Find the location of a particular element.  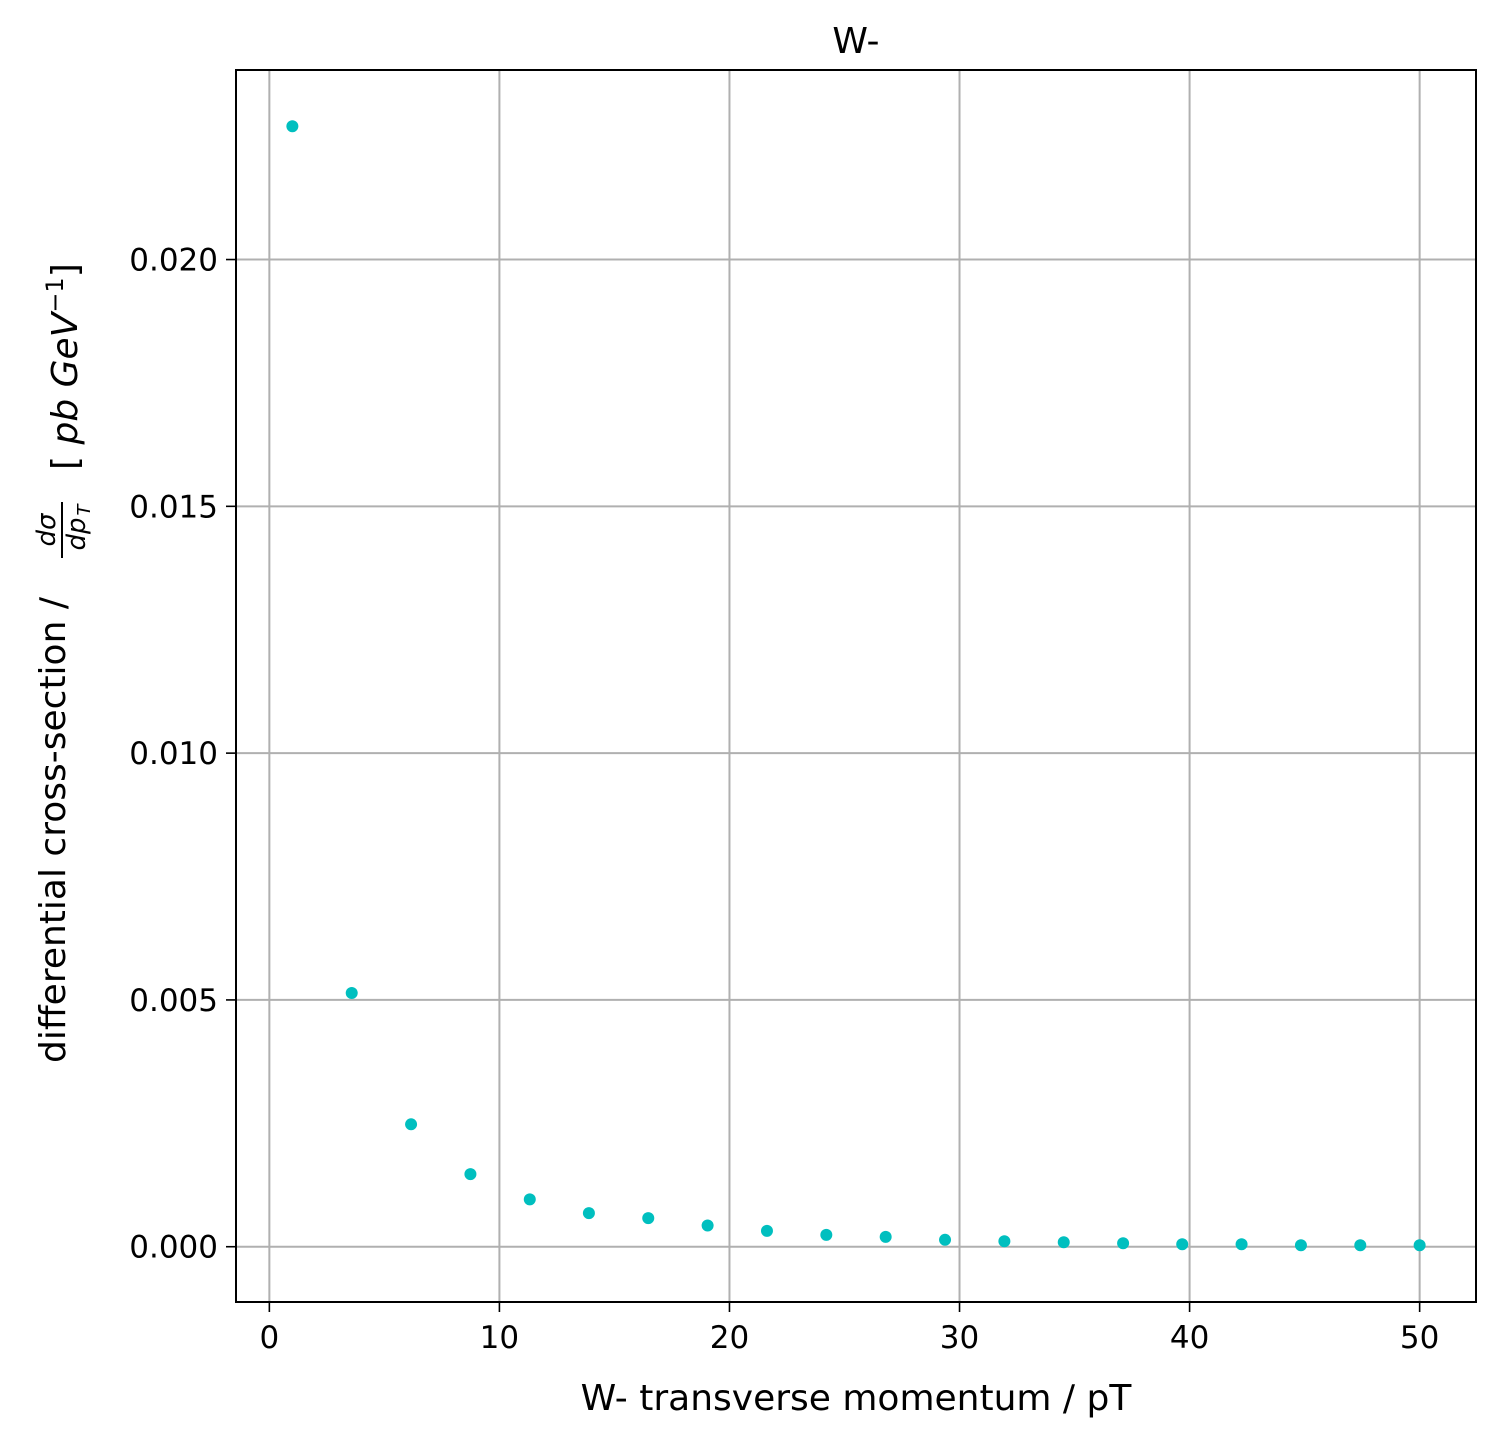

y-tick-label: 0.010 is located at coordinates (173, 754).